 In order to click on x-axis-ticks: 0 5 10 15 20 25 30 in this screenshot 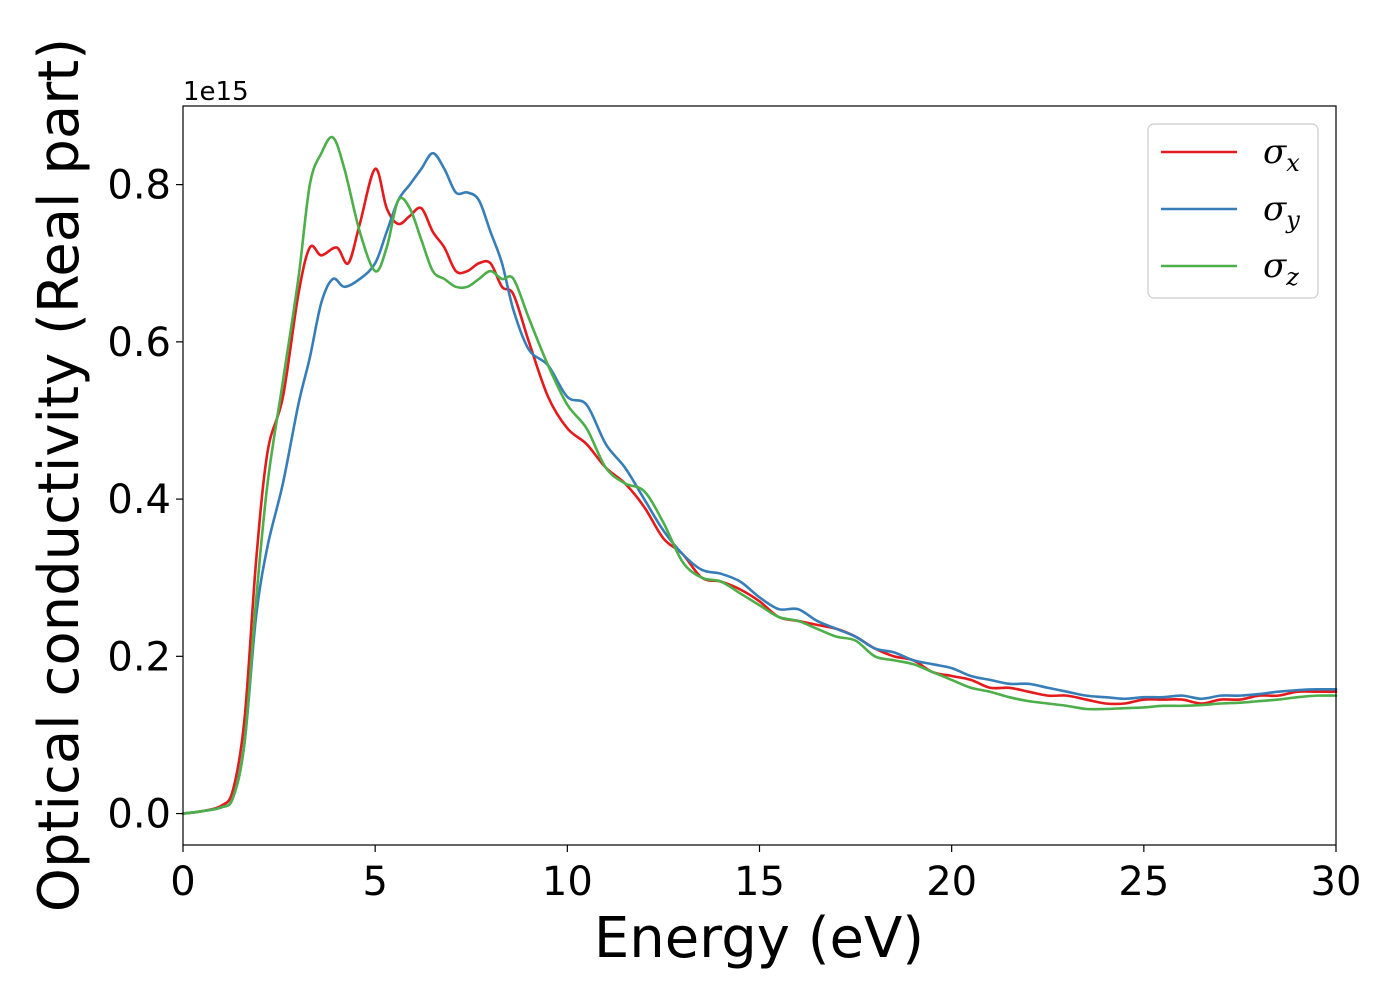, I will do `click(765, 875)`.